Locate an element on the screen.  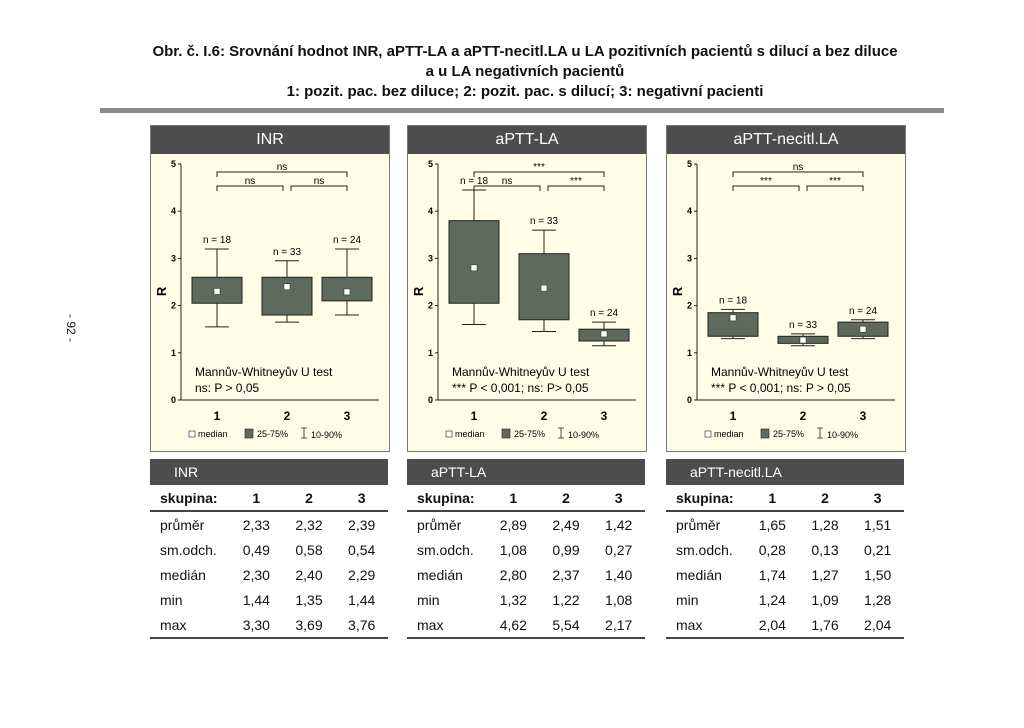
table-row: medián 2,30 2,40 2,29 is located at coordinates (269, 574).